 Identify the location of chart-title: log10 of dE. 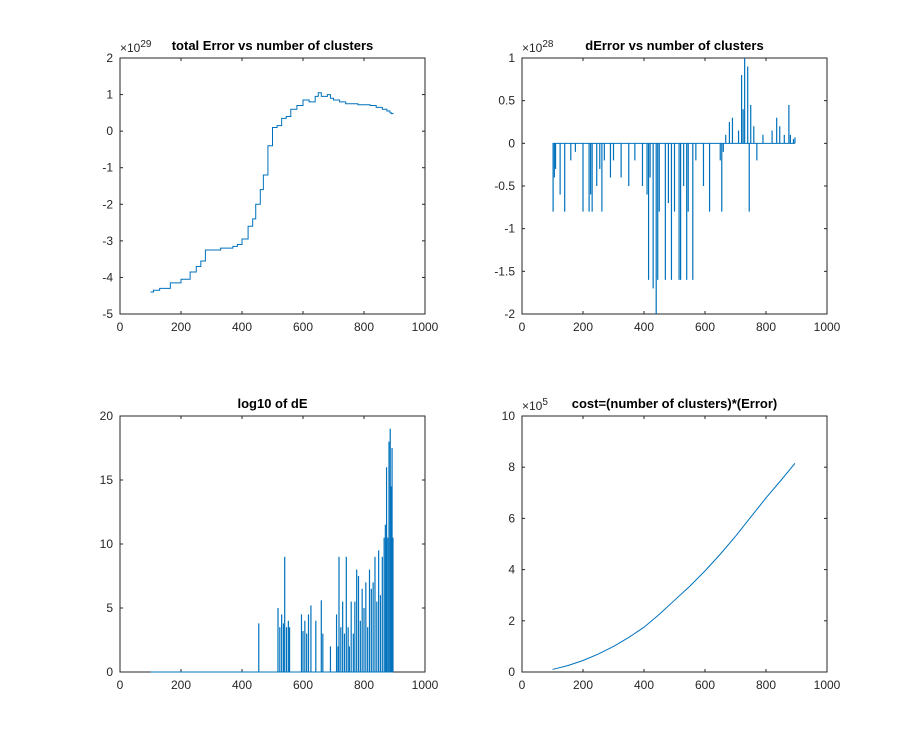
(272, 403).